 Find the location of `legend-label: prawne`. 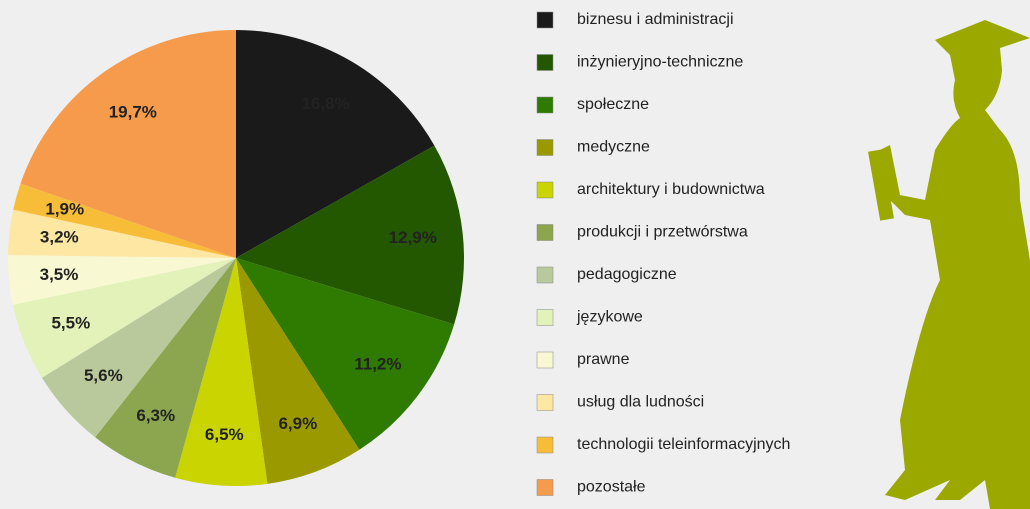

legend-label: prawne is located at coordinates (603, 359).